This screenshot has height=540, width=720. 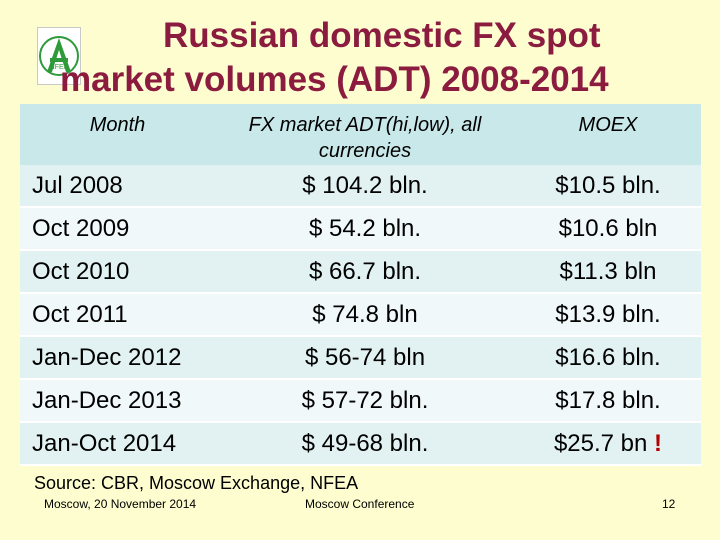 What do you see at coordinates (117, 134) in the screenshot?
I see `header-month: Month` at bounding box center [117, 134].